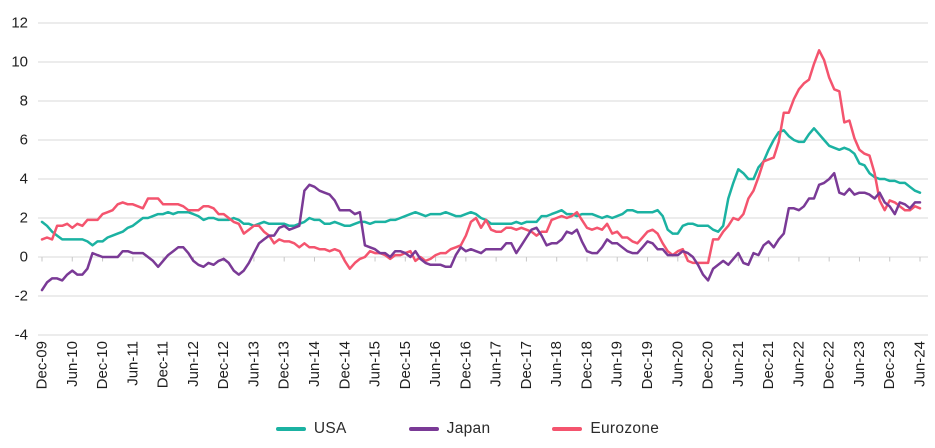 The width and height of the screenshot is (935, 448). I want to click on x-axis-tick-label: Dec-09, so click(42, 365).